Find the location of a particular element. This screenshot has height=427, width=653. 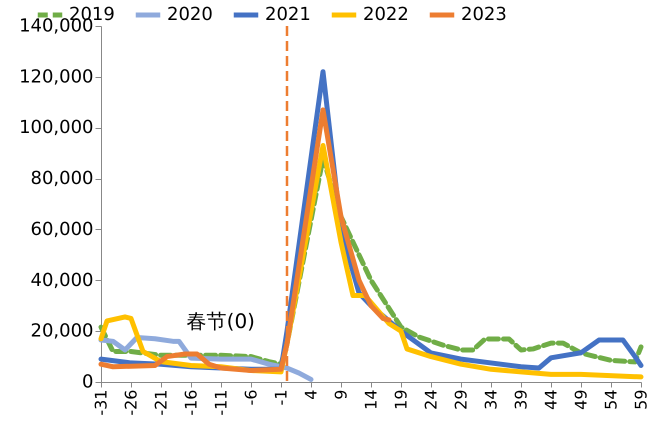

x-tick-label: 4 is located at coordinates (311, 395).